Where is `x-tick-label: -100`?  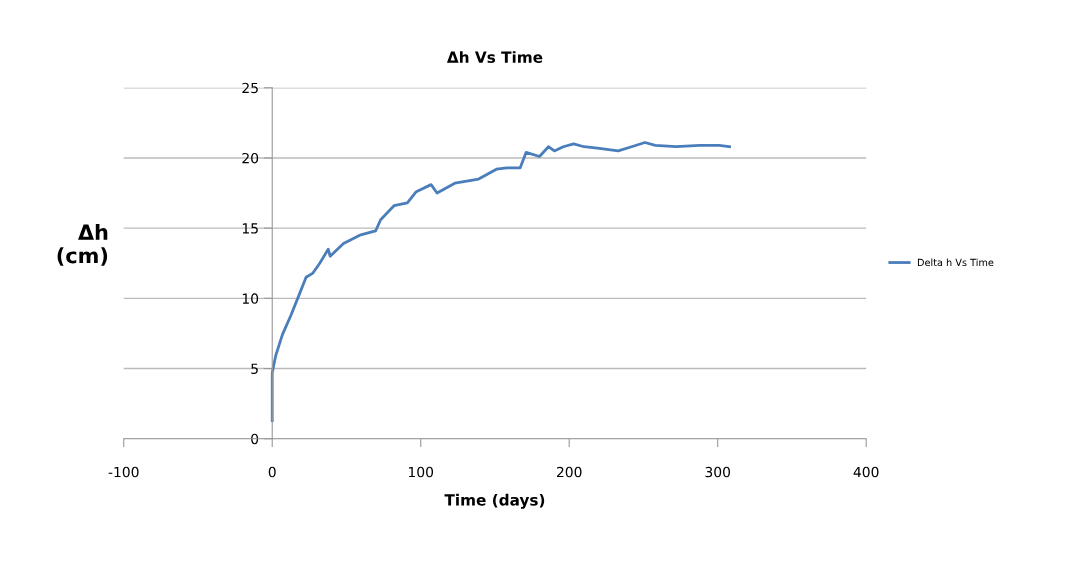
x-tick-label: -100 is located at coordinates (123, 472).